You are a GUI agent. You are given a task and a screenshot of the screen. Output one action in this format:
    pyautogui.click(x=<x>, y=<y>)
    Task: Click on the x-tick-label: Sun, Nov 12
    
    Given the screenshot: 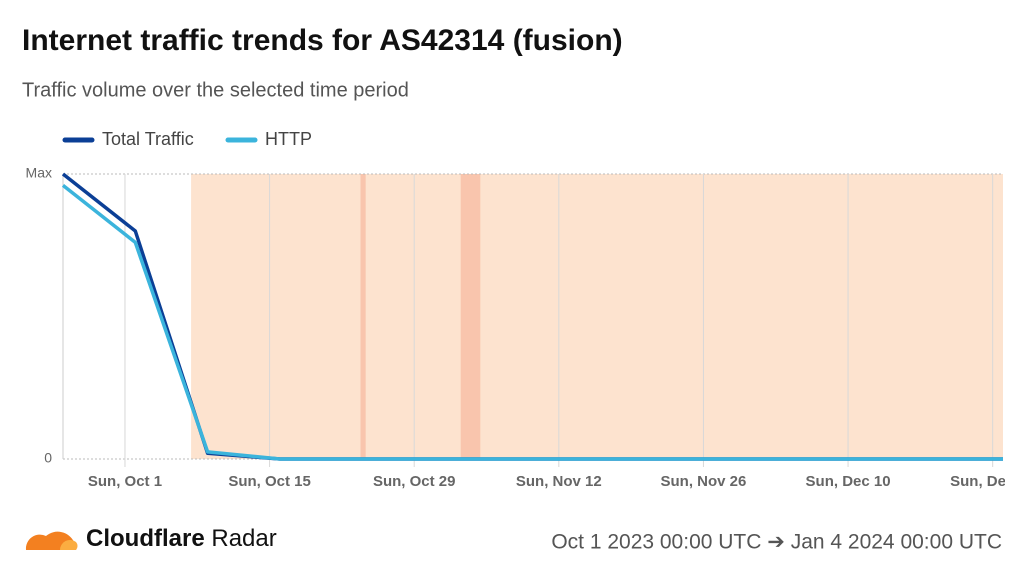 What is the action you would take?
    pyautogui.click(x=559, y=481)
    